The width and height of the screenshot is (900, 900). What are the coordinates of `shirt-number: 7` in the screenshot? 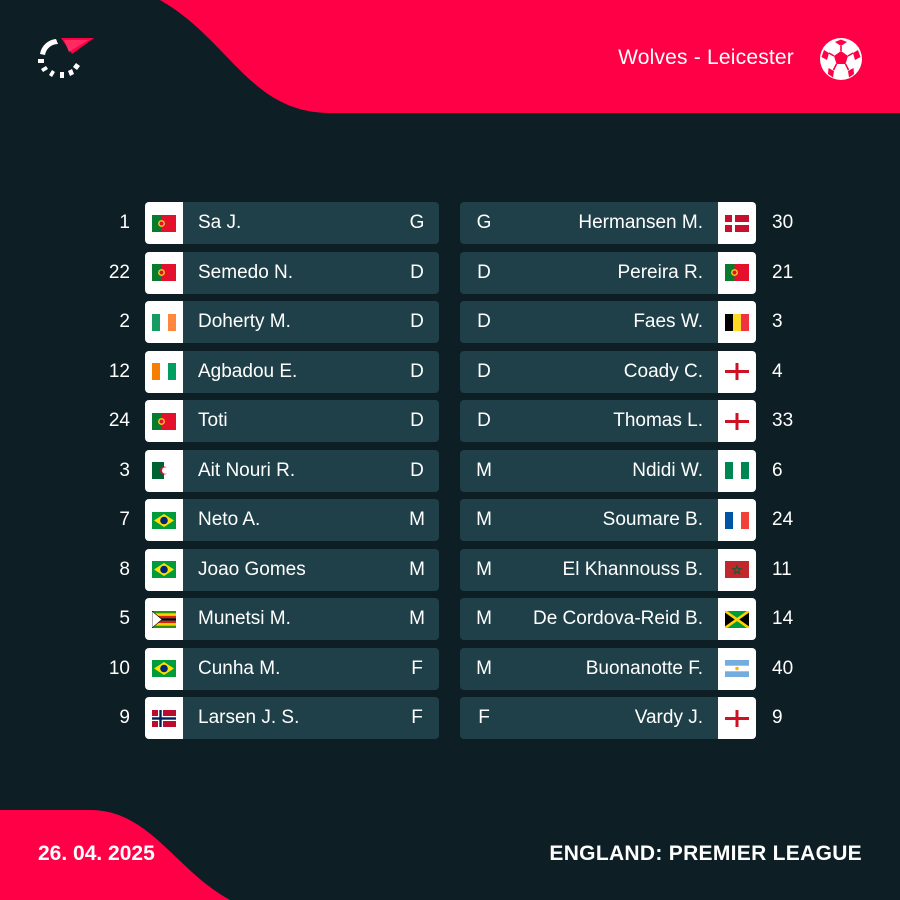 It's located at (124, 519).